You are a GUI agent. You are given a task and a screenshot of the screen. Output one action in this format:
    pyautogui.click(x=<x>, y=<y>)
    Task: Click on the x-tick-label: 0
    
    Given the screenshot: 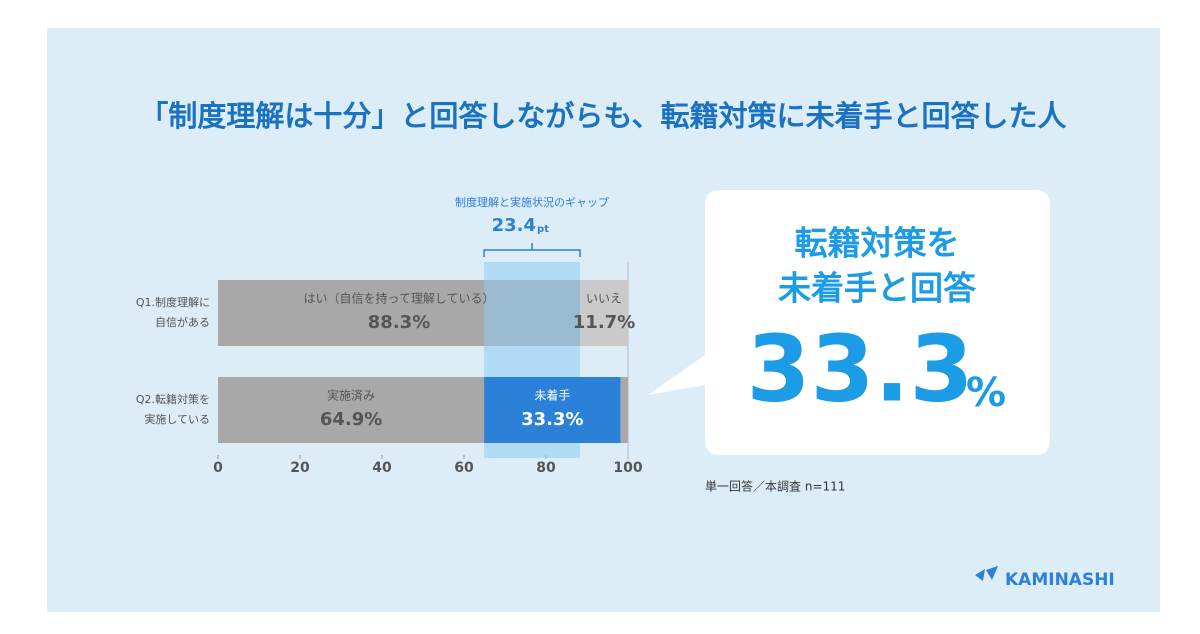 What is the action you would take?
    pyautogui.click(x=218, y=468)
    